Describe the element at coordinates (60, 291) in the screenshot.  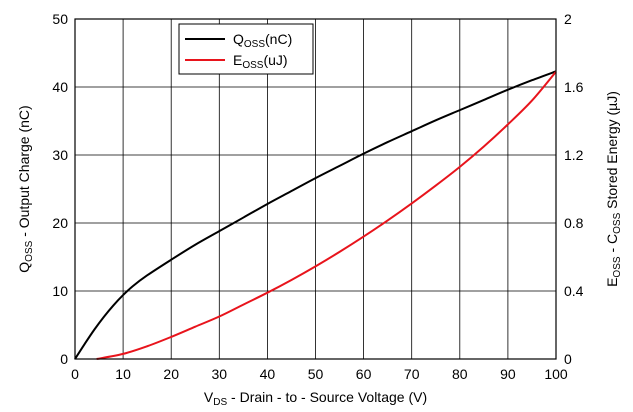
I see `y-left-tick-label: 10` at that location.